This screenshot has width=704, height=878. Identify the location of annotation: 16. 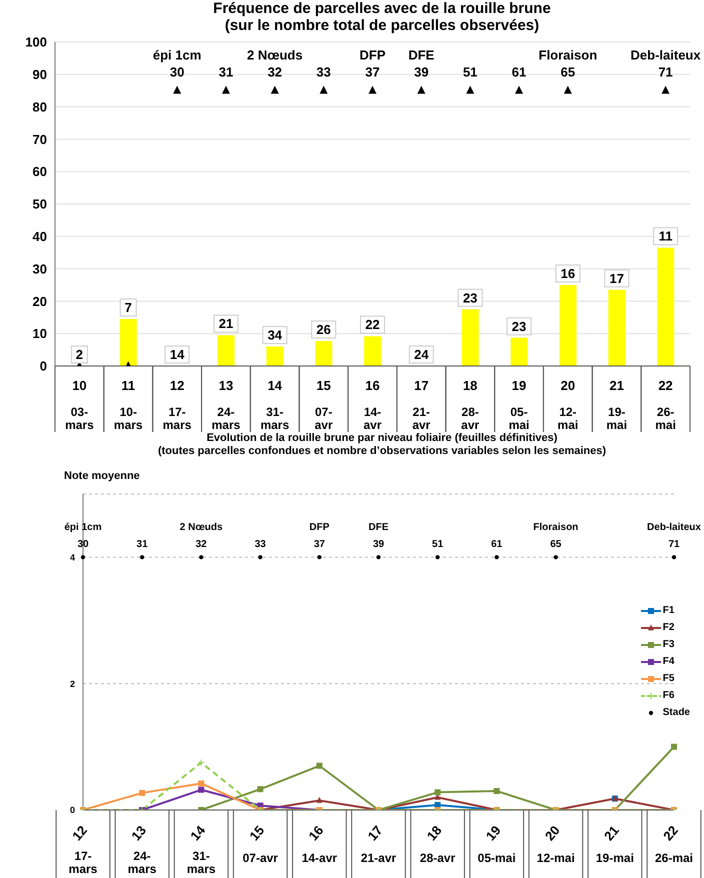
(568, 273).